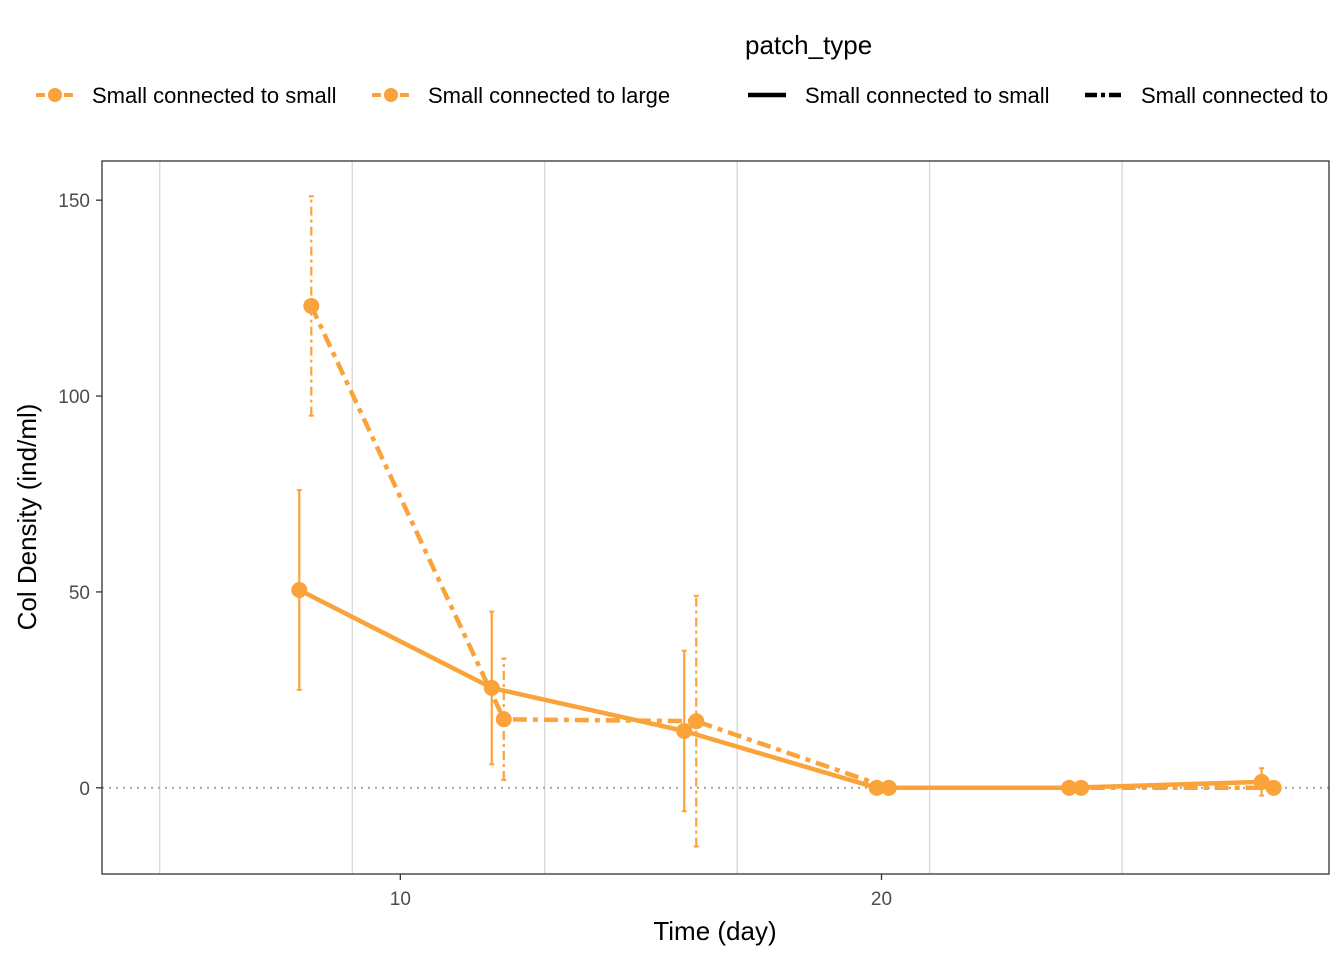  Describe the element at coordinates (84, 789) in the screenshot. I see `y-tick-label-1: 0` at that location.